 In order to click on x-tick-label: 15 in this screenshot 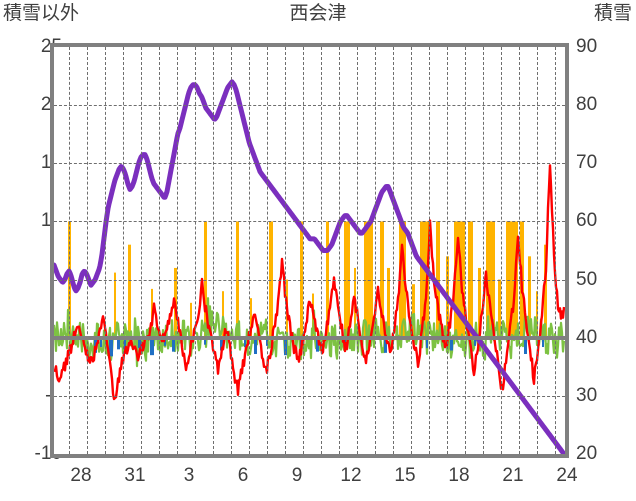, I will do `click(405, 475)`.